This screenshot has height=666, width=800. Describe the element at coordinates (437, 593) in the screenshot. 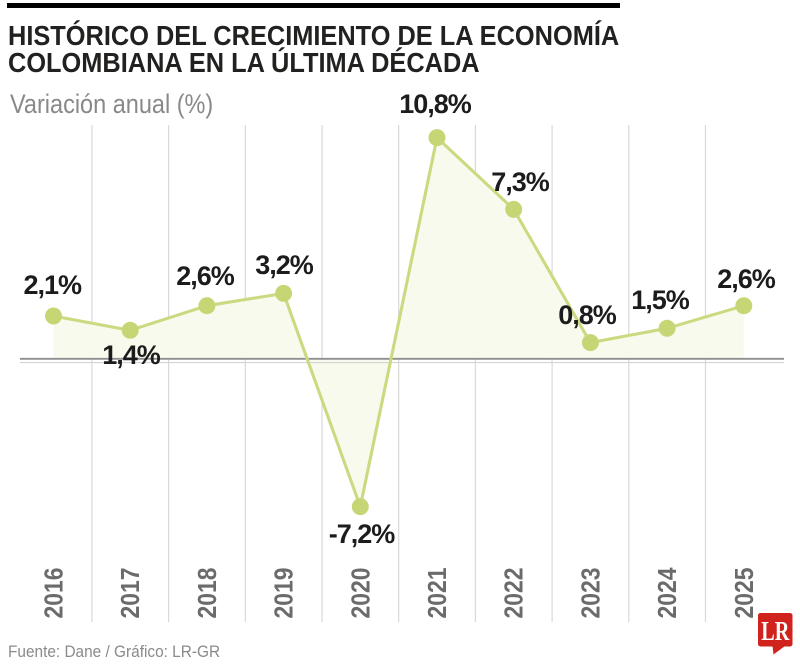

I see `svg-text: 2021` at that location.